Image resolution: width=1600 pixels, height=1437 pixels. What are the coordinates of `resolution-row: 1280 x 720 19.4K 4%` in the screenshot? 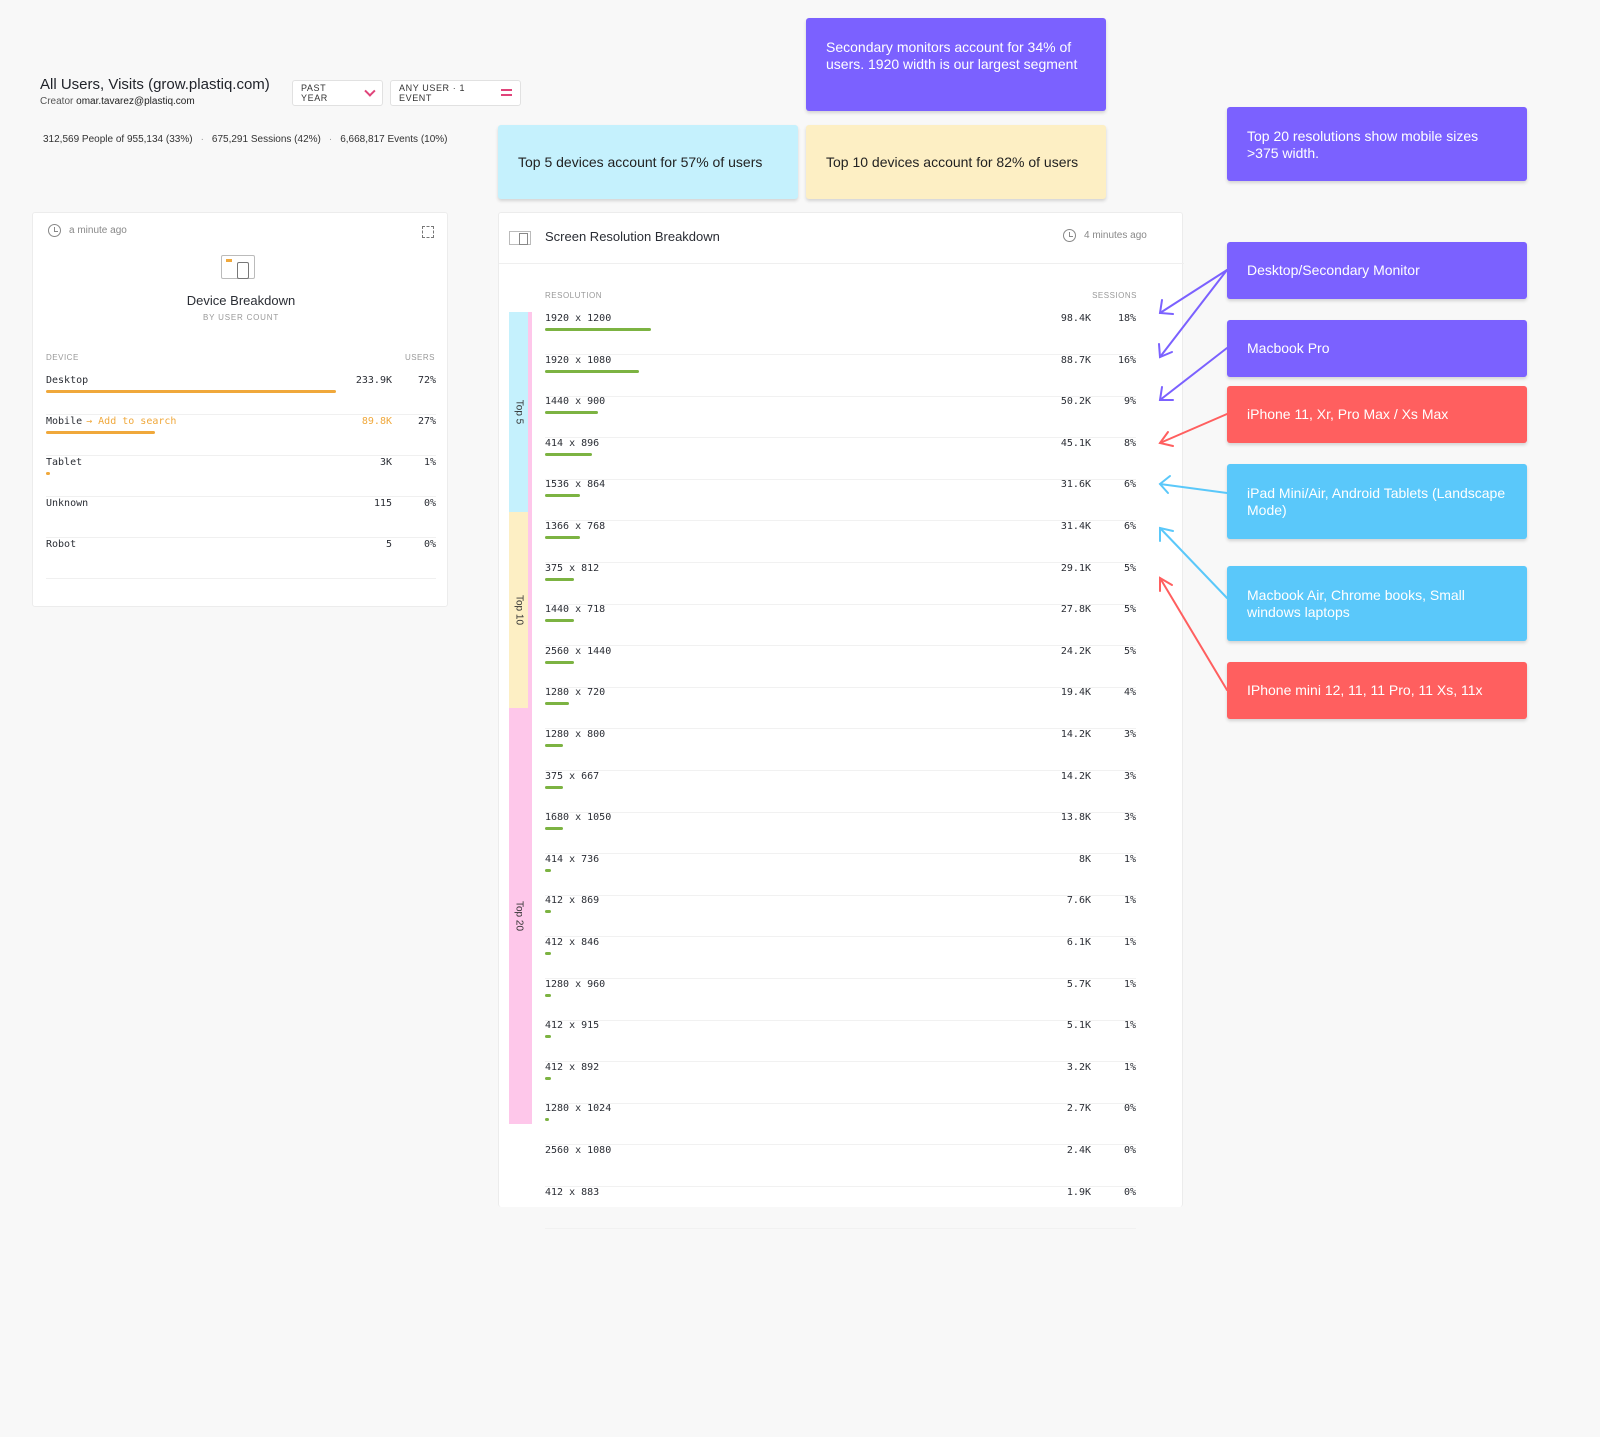 It's located at (840, 708).